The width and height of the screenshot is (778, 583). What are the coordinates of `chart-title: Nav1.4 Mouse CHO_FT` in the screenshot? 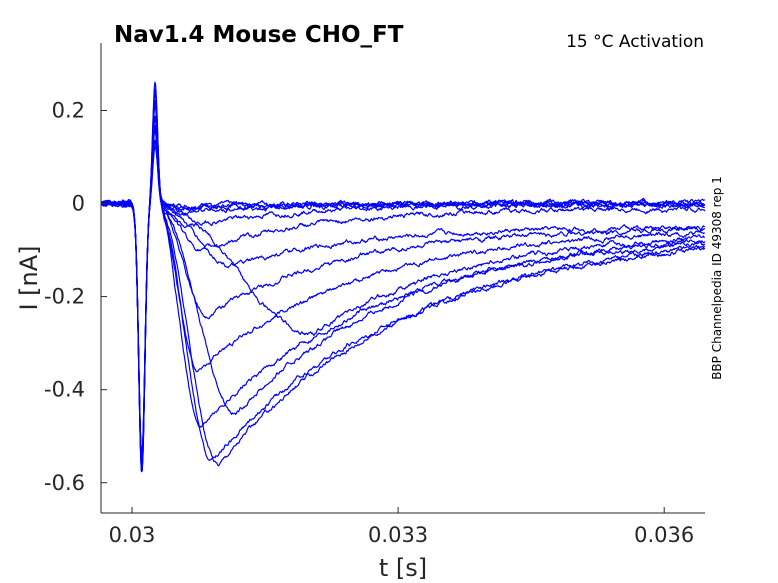 It's located at (259, 35).